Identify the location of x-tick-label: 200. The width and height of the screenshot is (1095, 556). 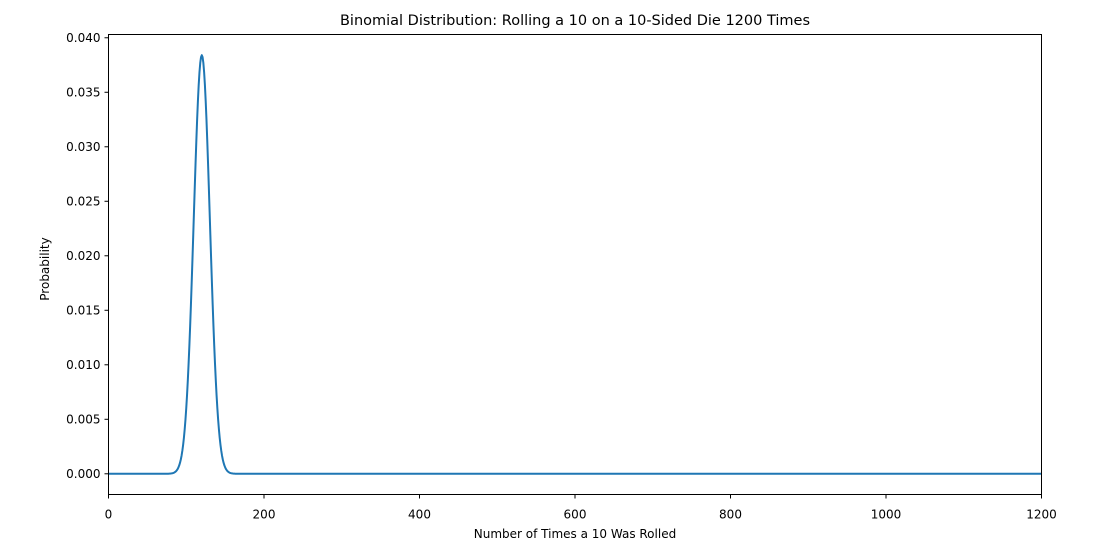
(264, 515).